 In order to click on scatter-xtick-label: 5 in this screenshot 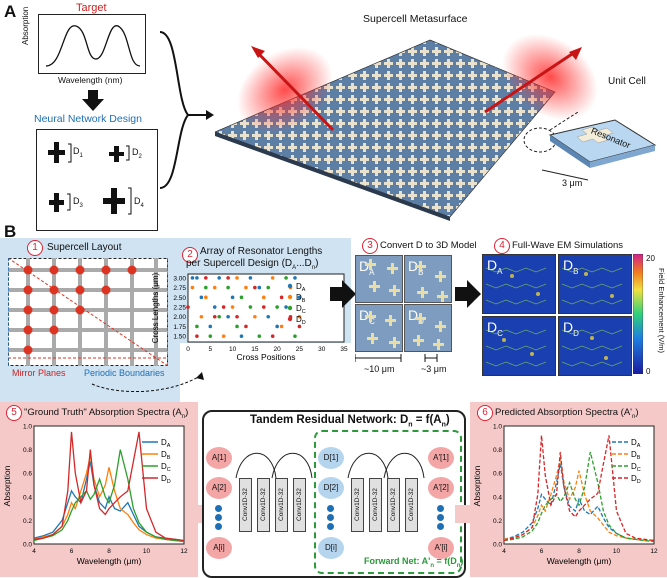, I will do `click(210, 349)`.